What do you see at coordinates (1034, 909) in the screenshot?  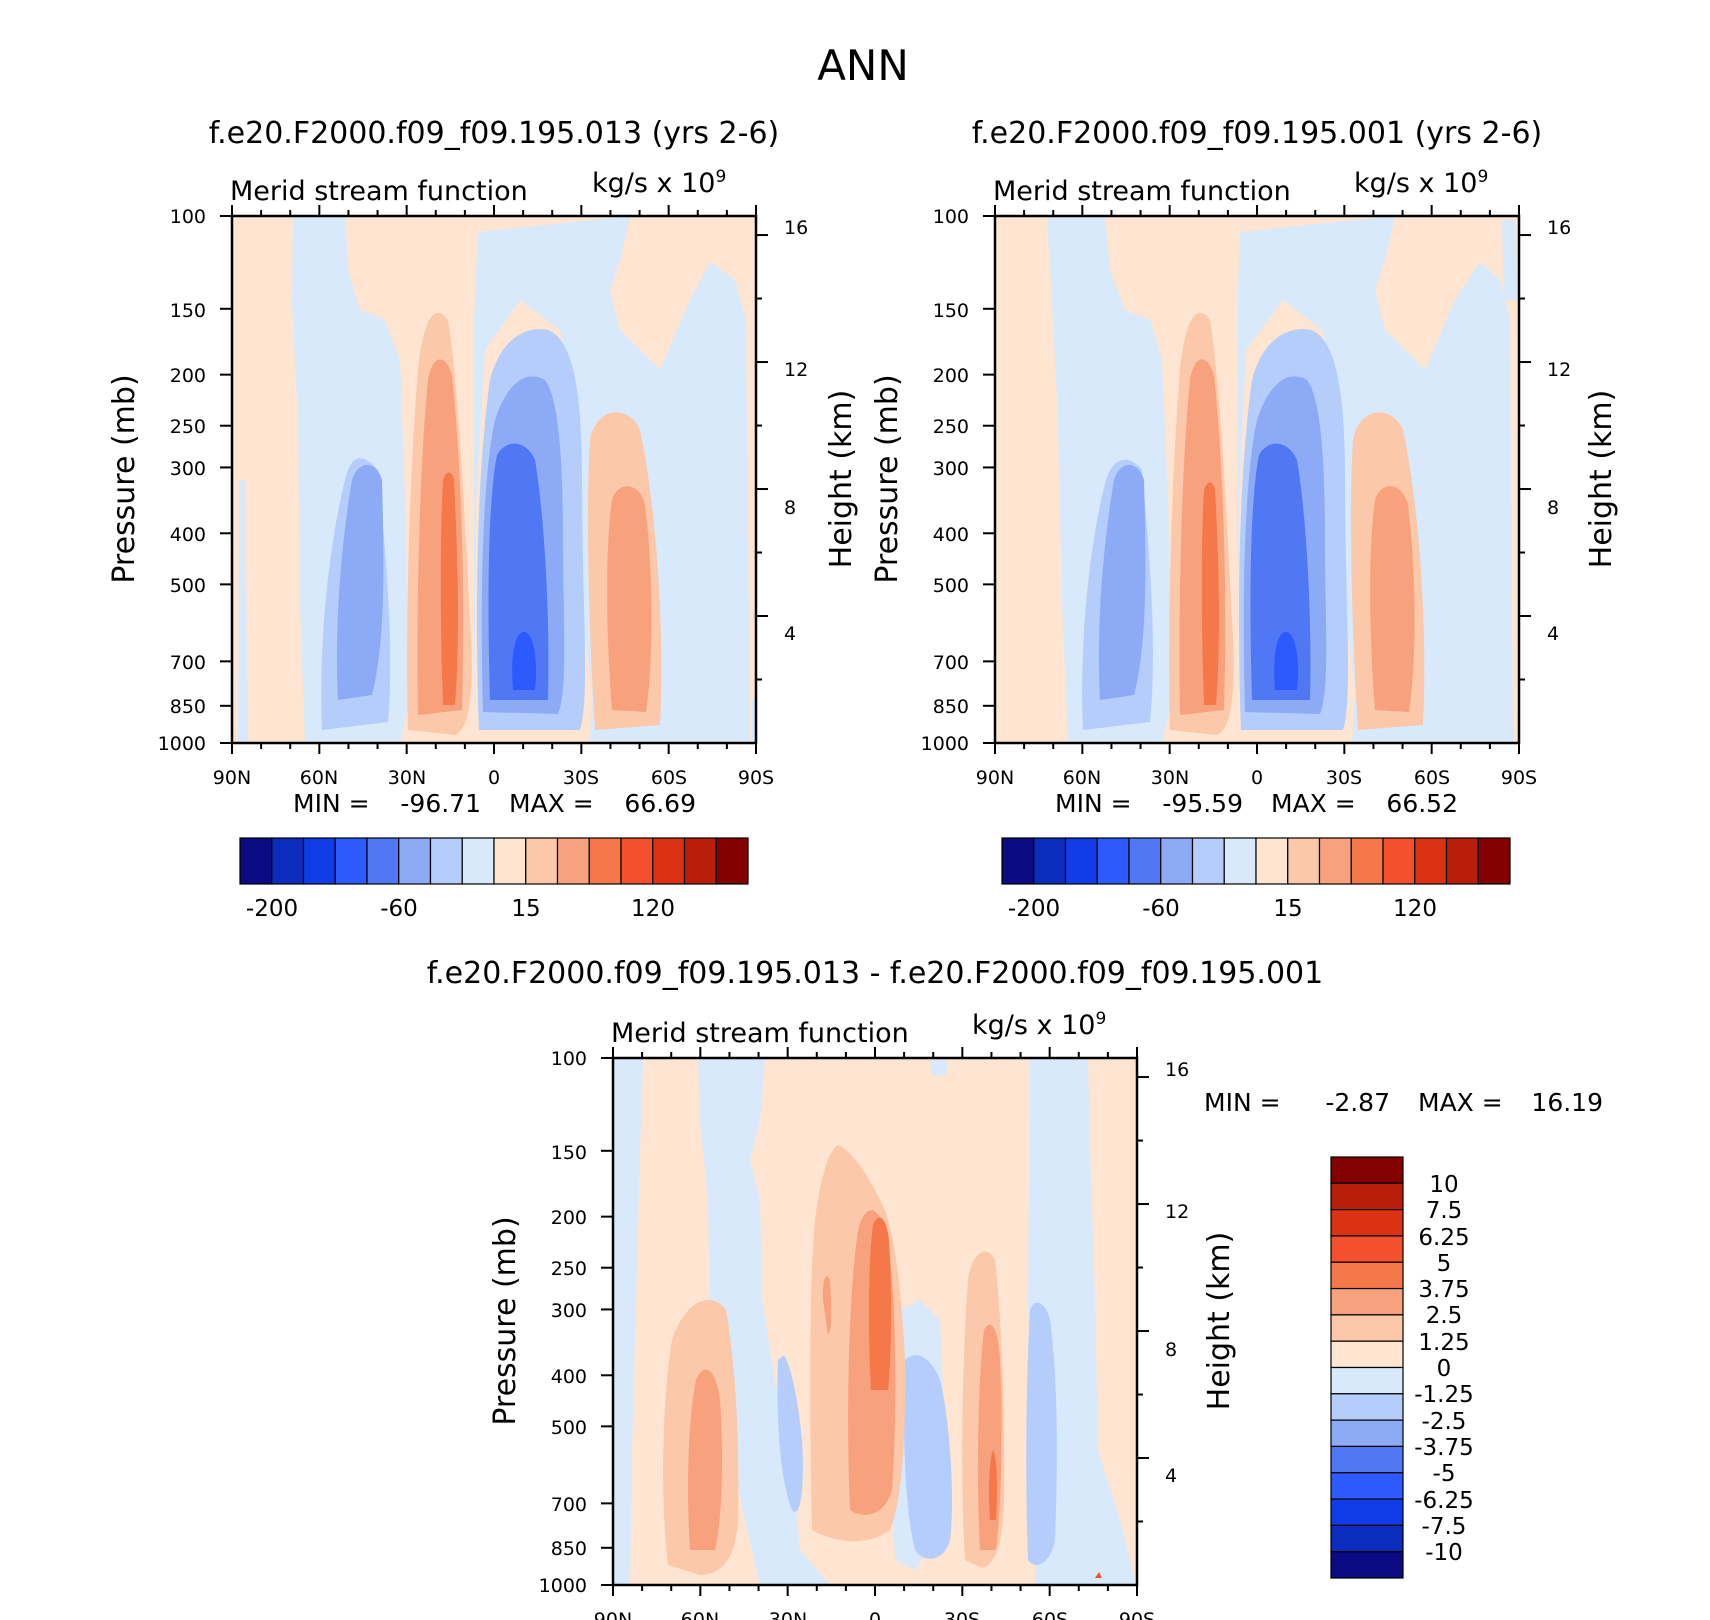 I see `colorbar-label: -200` at bounding box center [1034, 909].